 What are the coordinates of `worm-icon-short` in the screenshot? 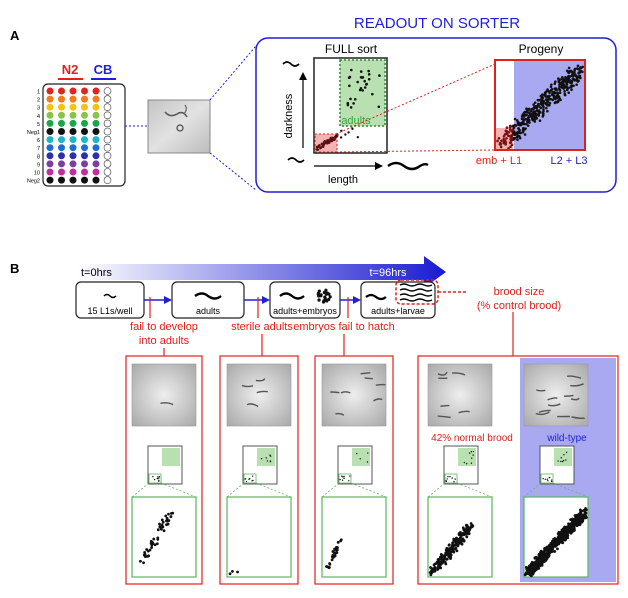 It's located at (296, 160).